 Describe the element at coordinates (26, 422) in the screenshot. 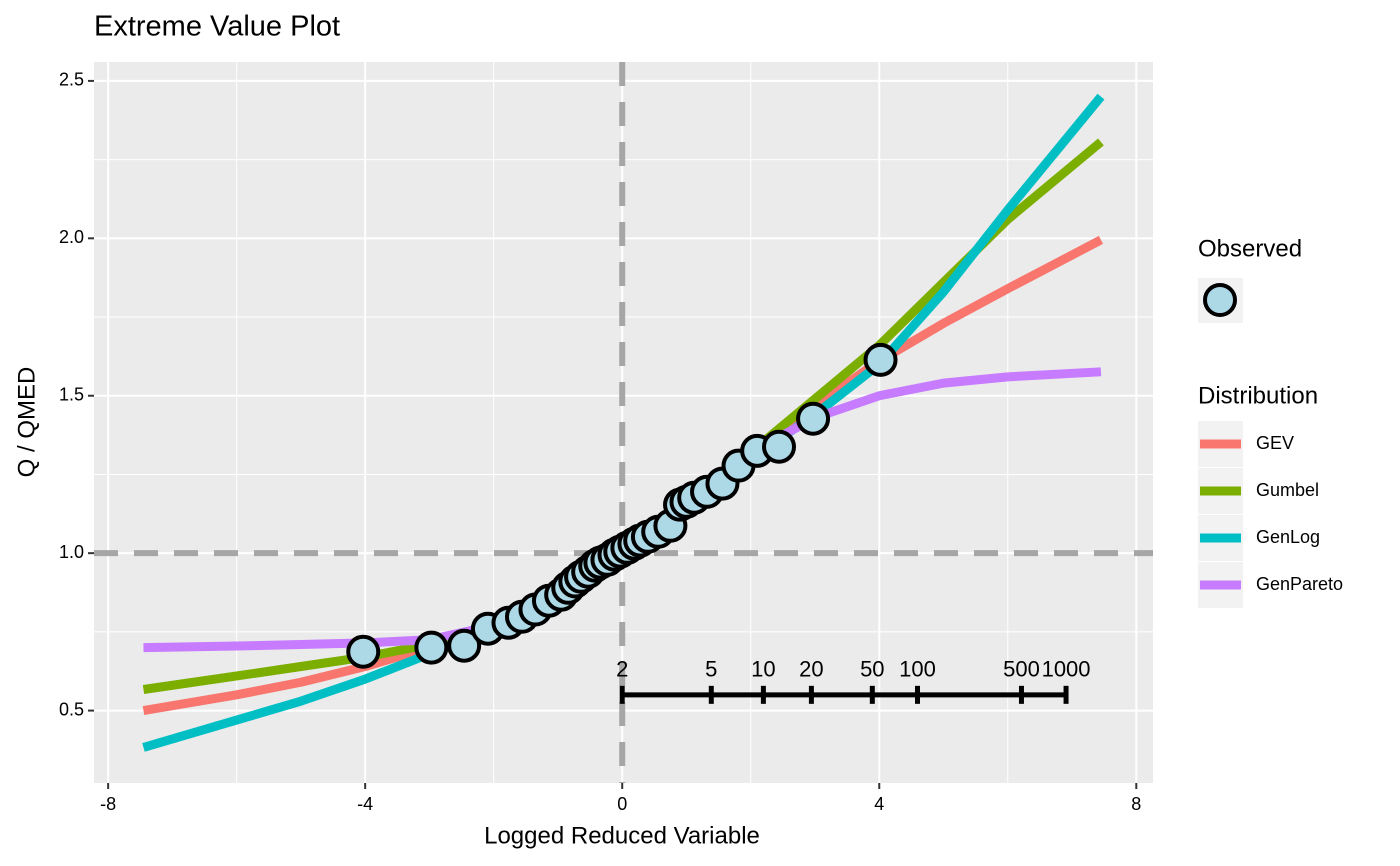

I see `y-axis-label: Q / QMED` at that location.